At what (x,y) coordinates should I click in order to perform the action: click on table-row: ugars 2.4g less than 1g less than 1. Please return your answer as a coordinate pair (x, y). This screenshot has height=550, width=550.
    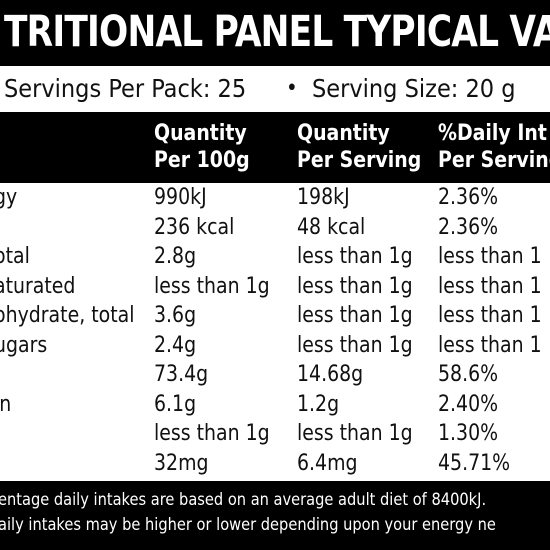
    Looking at the image, I should click on (275, 346).